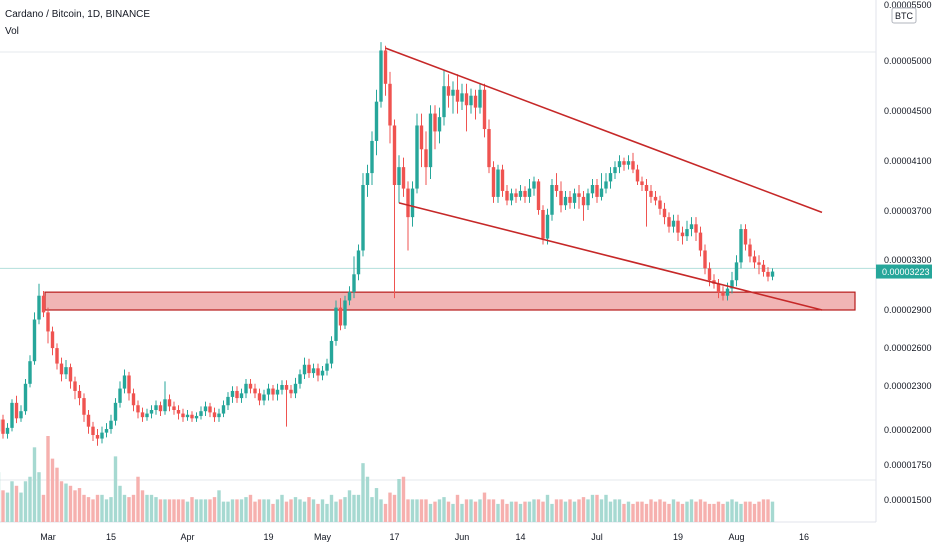 This screenshot has width=932, height=550. I want to click on trendline-lower, so click(610, 256).